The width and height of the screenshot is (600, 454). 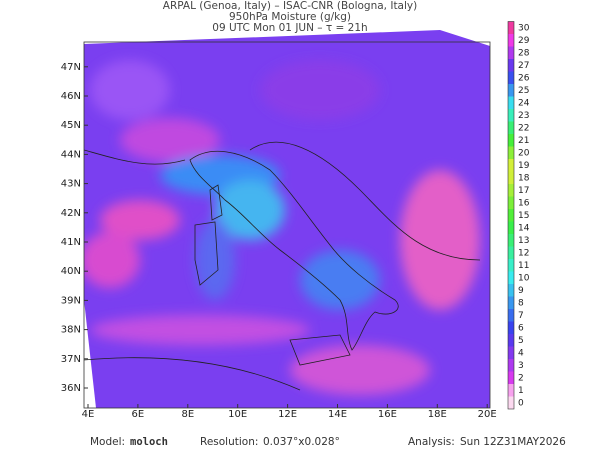 What do you see at coordinates (71, 330) in the screenshot?
I see `lat-label: 38N` at bounding box center [71, 330].